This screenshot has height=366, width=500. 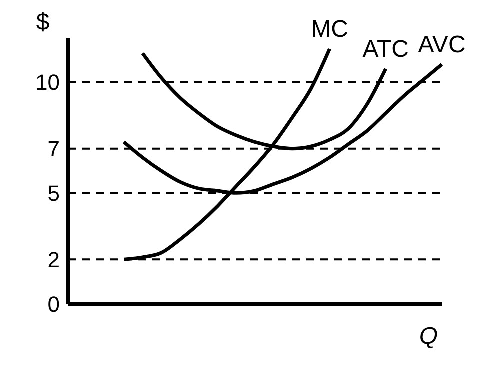 What do you see at coordinates (54, 304) in the screenshot?
I see `y-tick-label: 0` at bounding box center [54, 304].